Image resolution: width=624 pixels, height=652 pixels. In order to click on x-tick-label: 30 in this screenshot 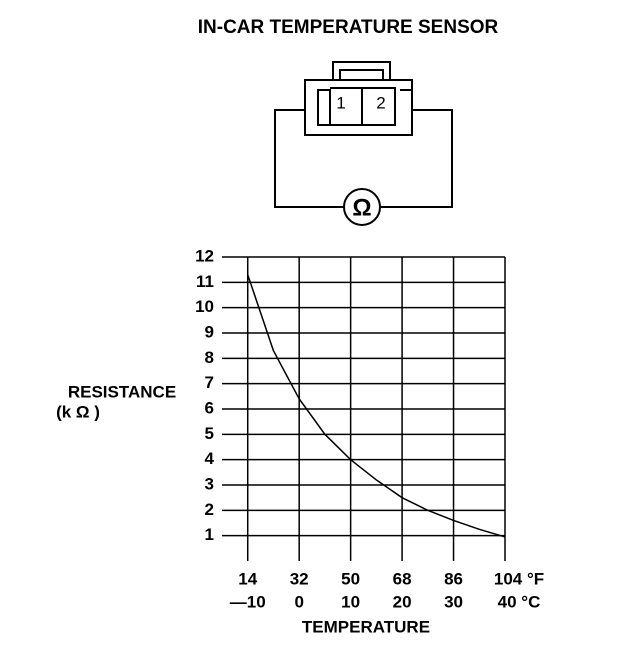, I will do `click(453, 601)`.